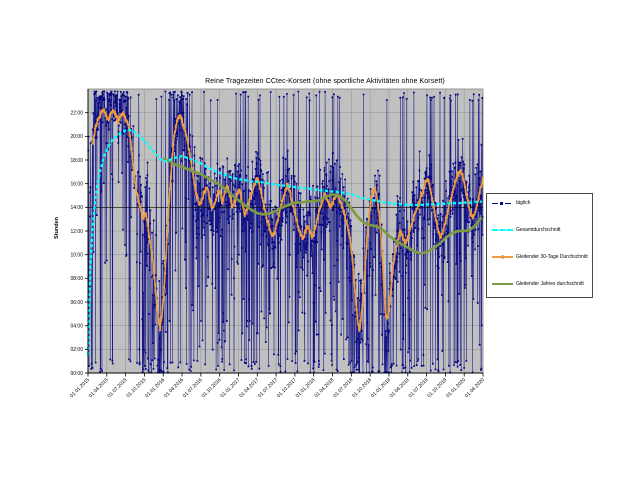  I want to click on legend-label-jahresdurchschnitt: Gleitender Jahres durchschnitt, so click(550, 284).